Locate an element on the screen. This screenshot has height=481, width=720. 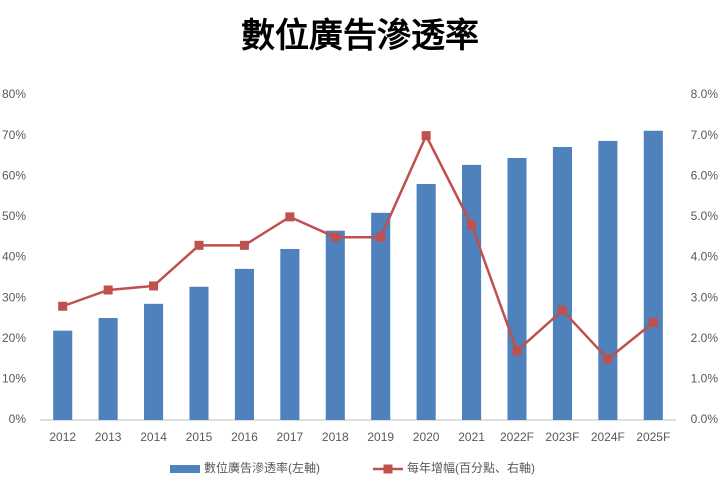
y2-tick-label: 3.0% is located at coordinates (705, 297).